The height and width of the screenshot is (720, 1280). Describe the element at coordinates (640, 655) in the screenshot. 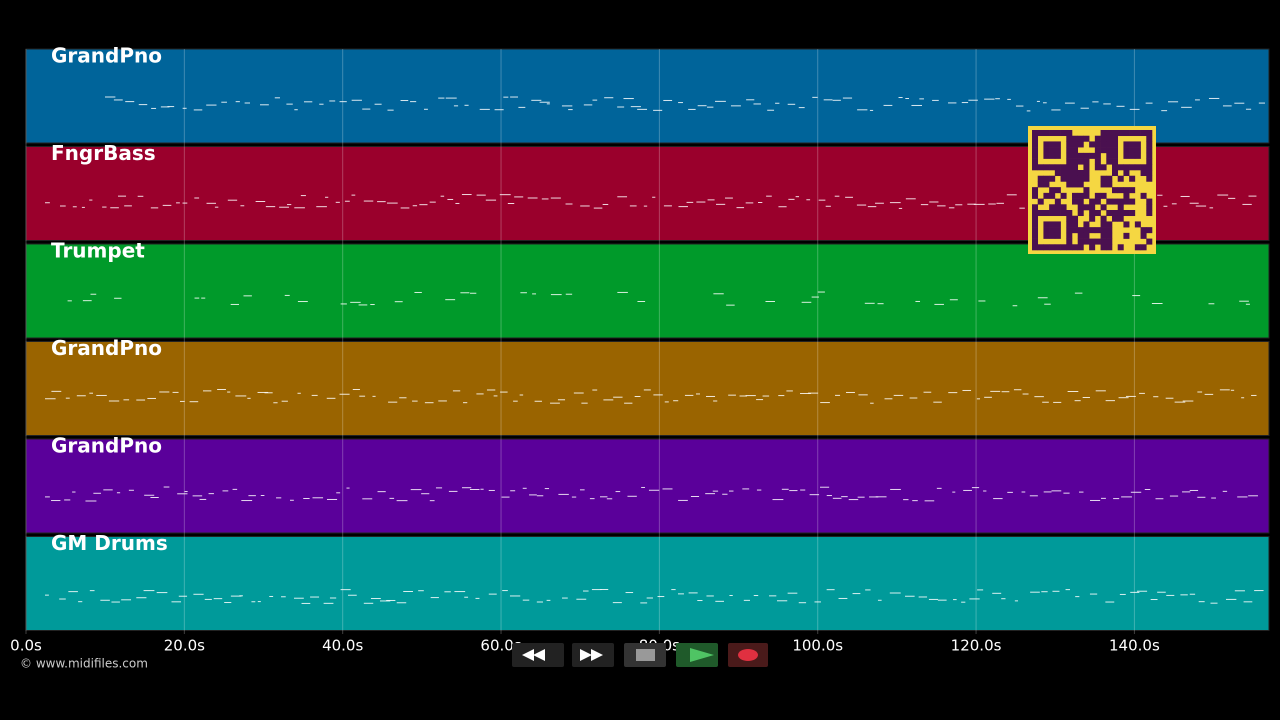

I see `transport` at that location.